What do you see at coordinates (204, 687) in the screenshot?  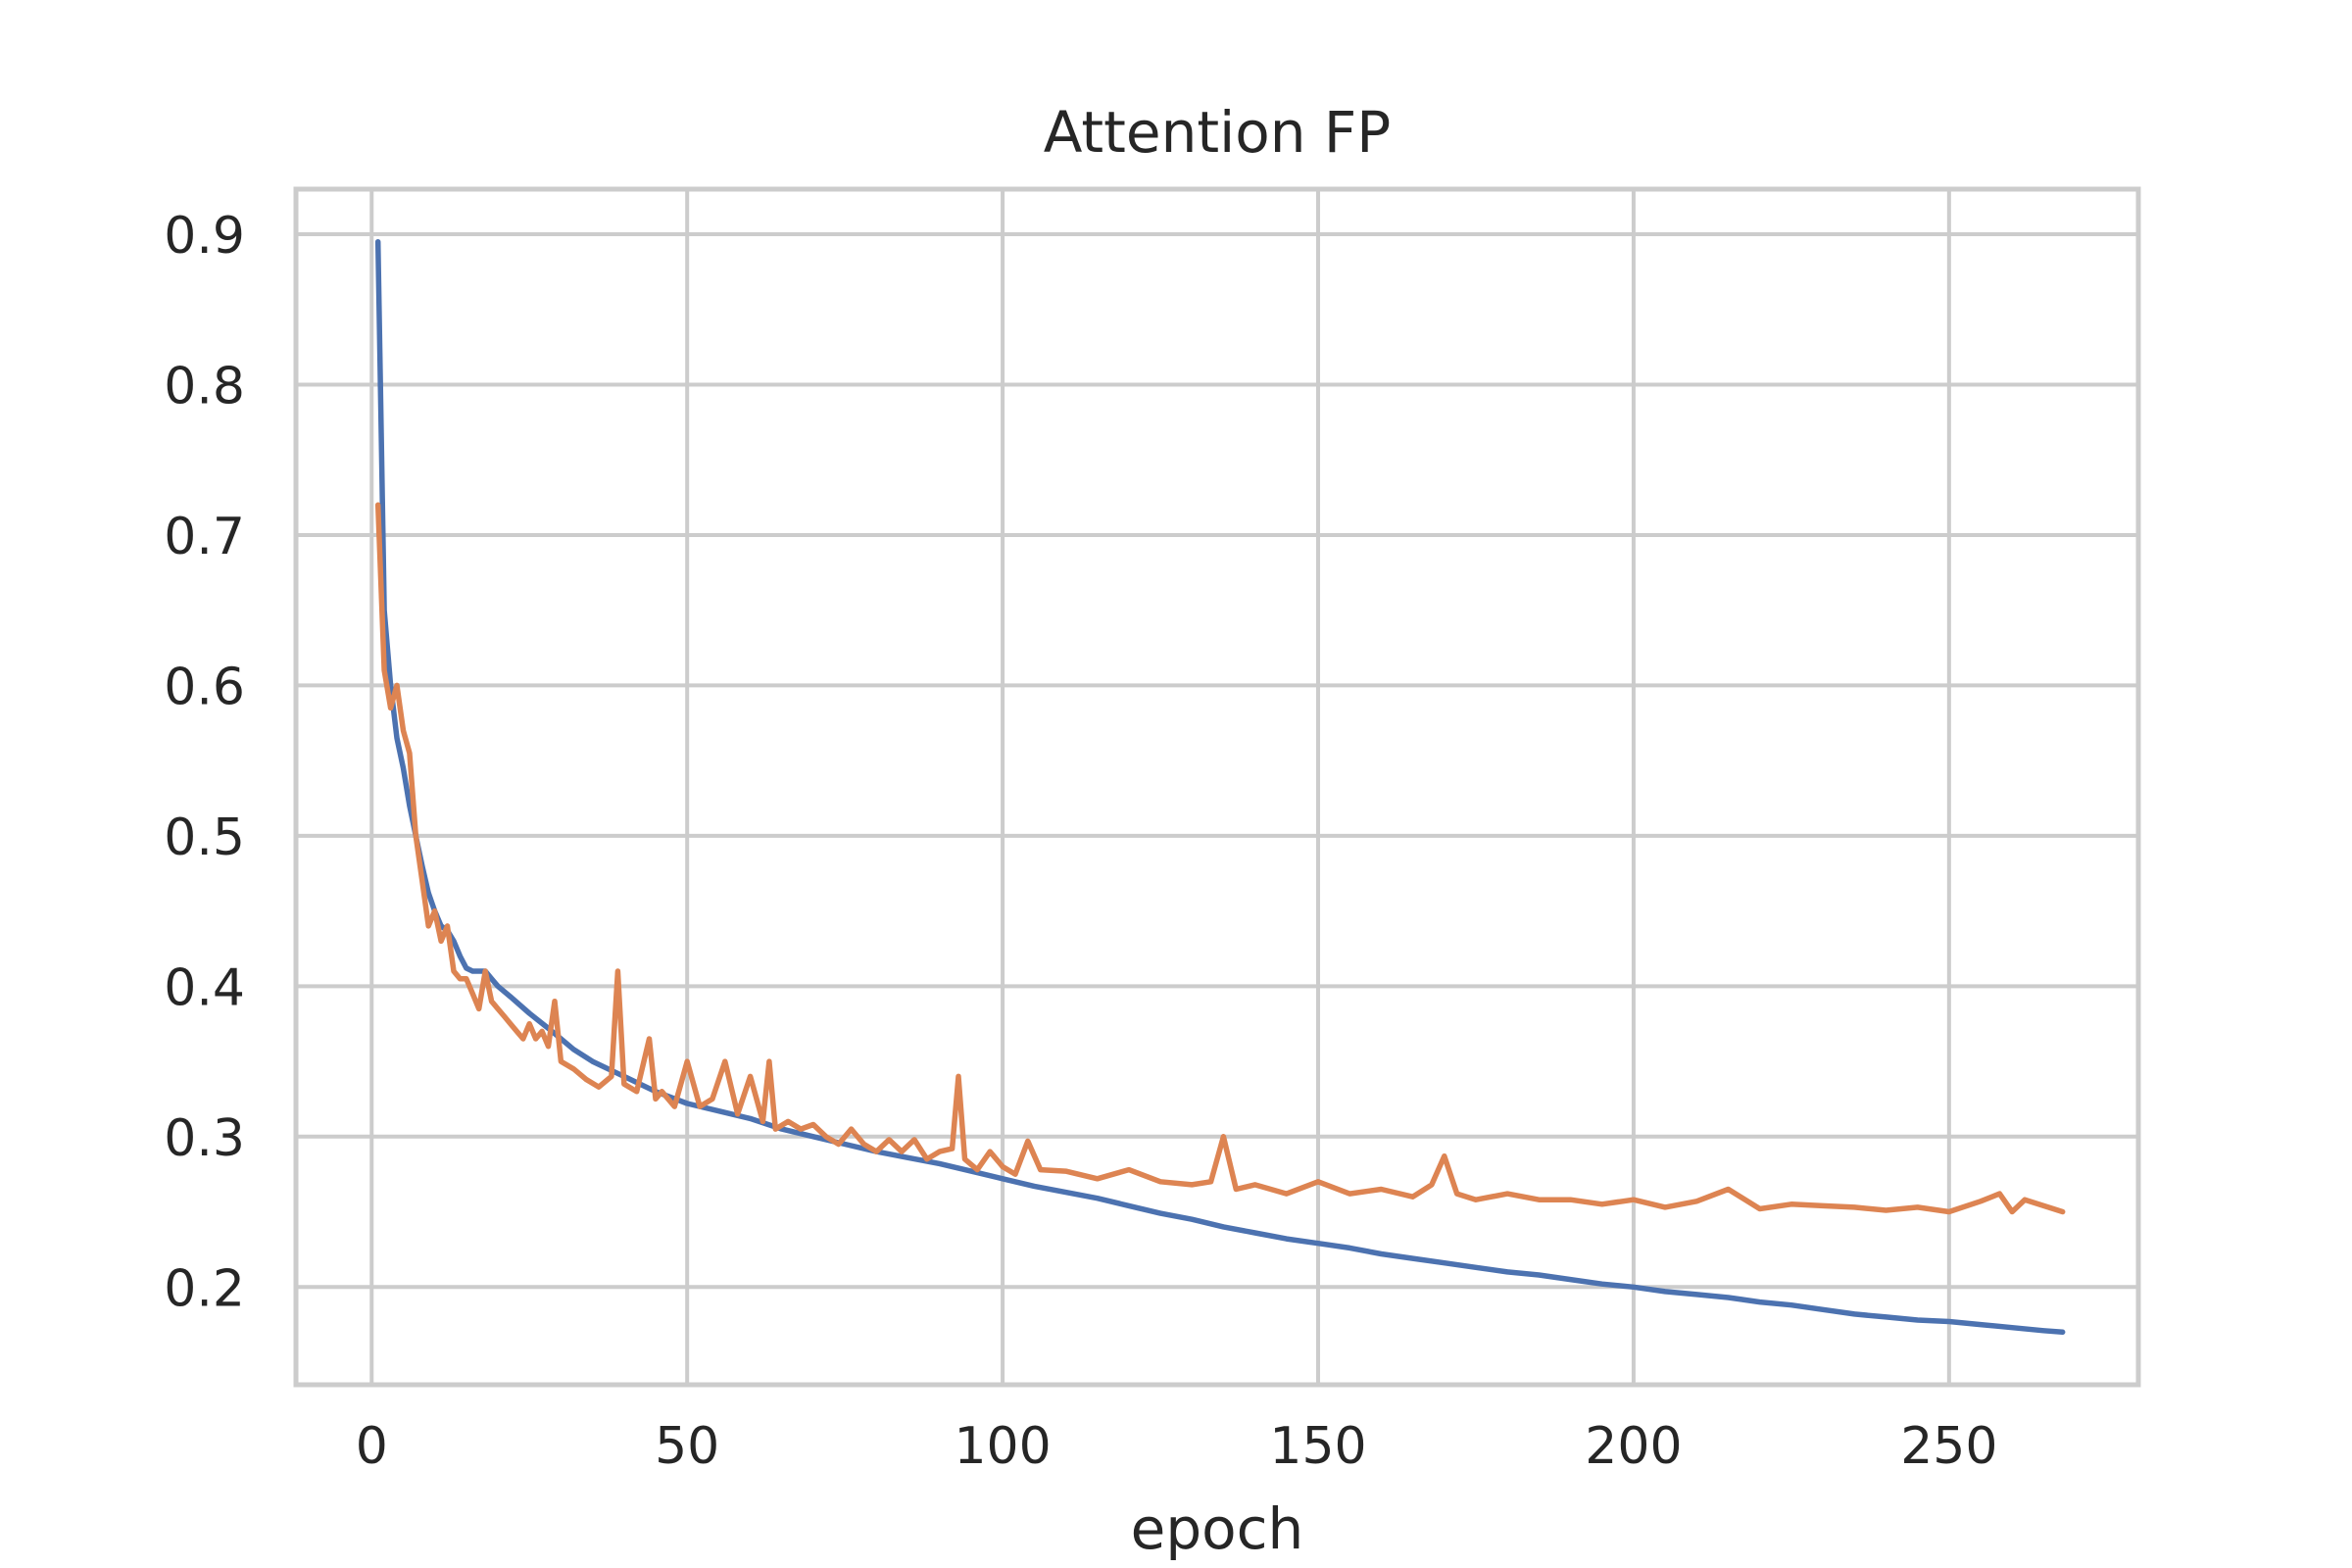 I see `y-tick-label: 0.6` at bounding box center [204, 687].